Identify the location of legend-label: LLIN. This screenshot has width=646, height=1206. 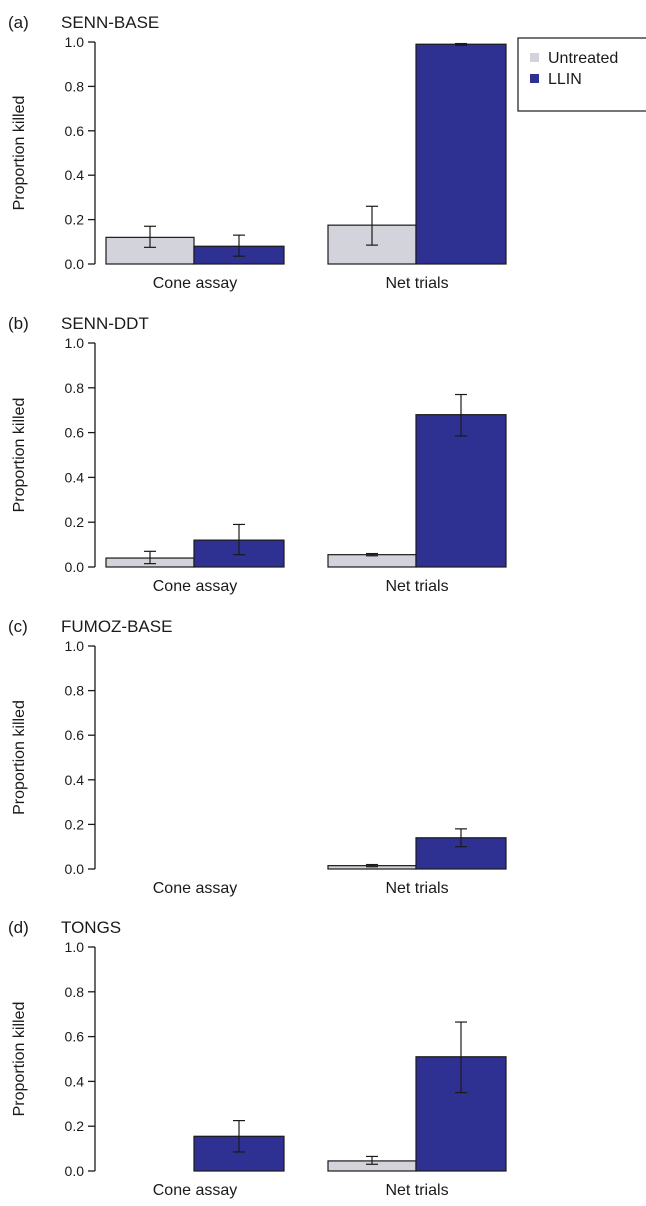
(565, 79).